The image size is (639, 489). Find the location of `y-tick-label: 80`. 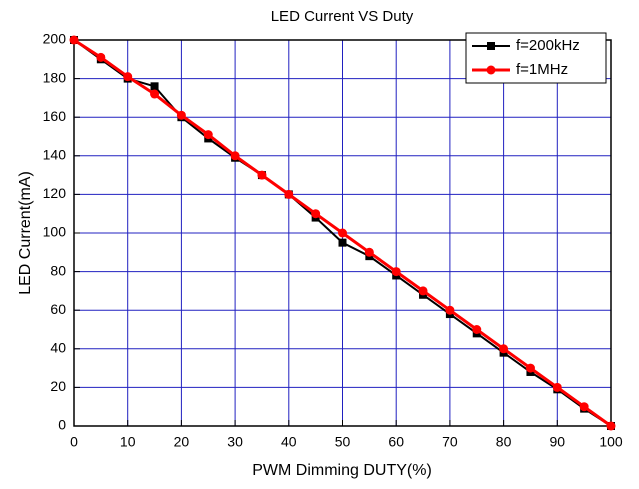

y-tick-label: 80 is located at coordinates (58, 270).